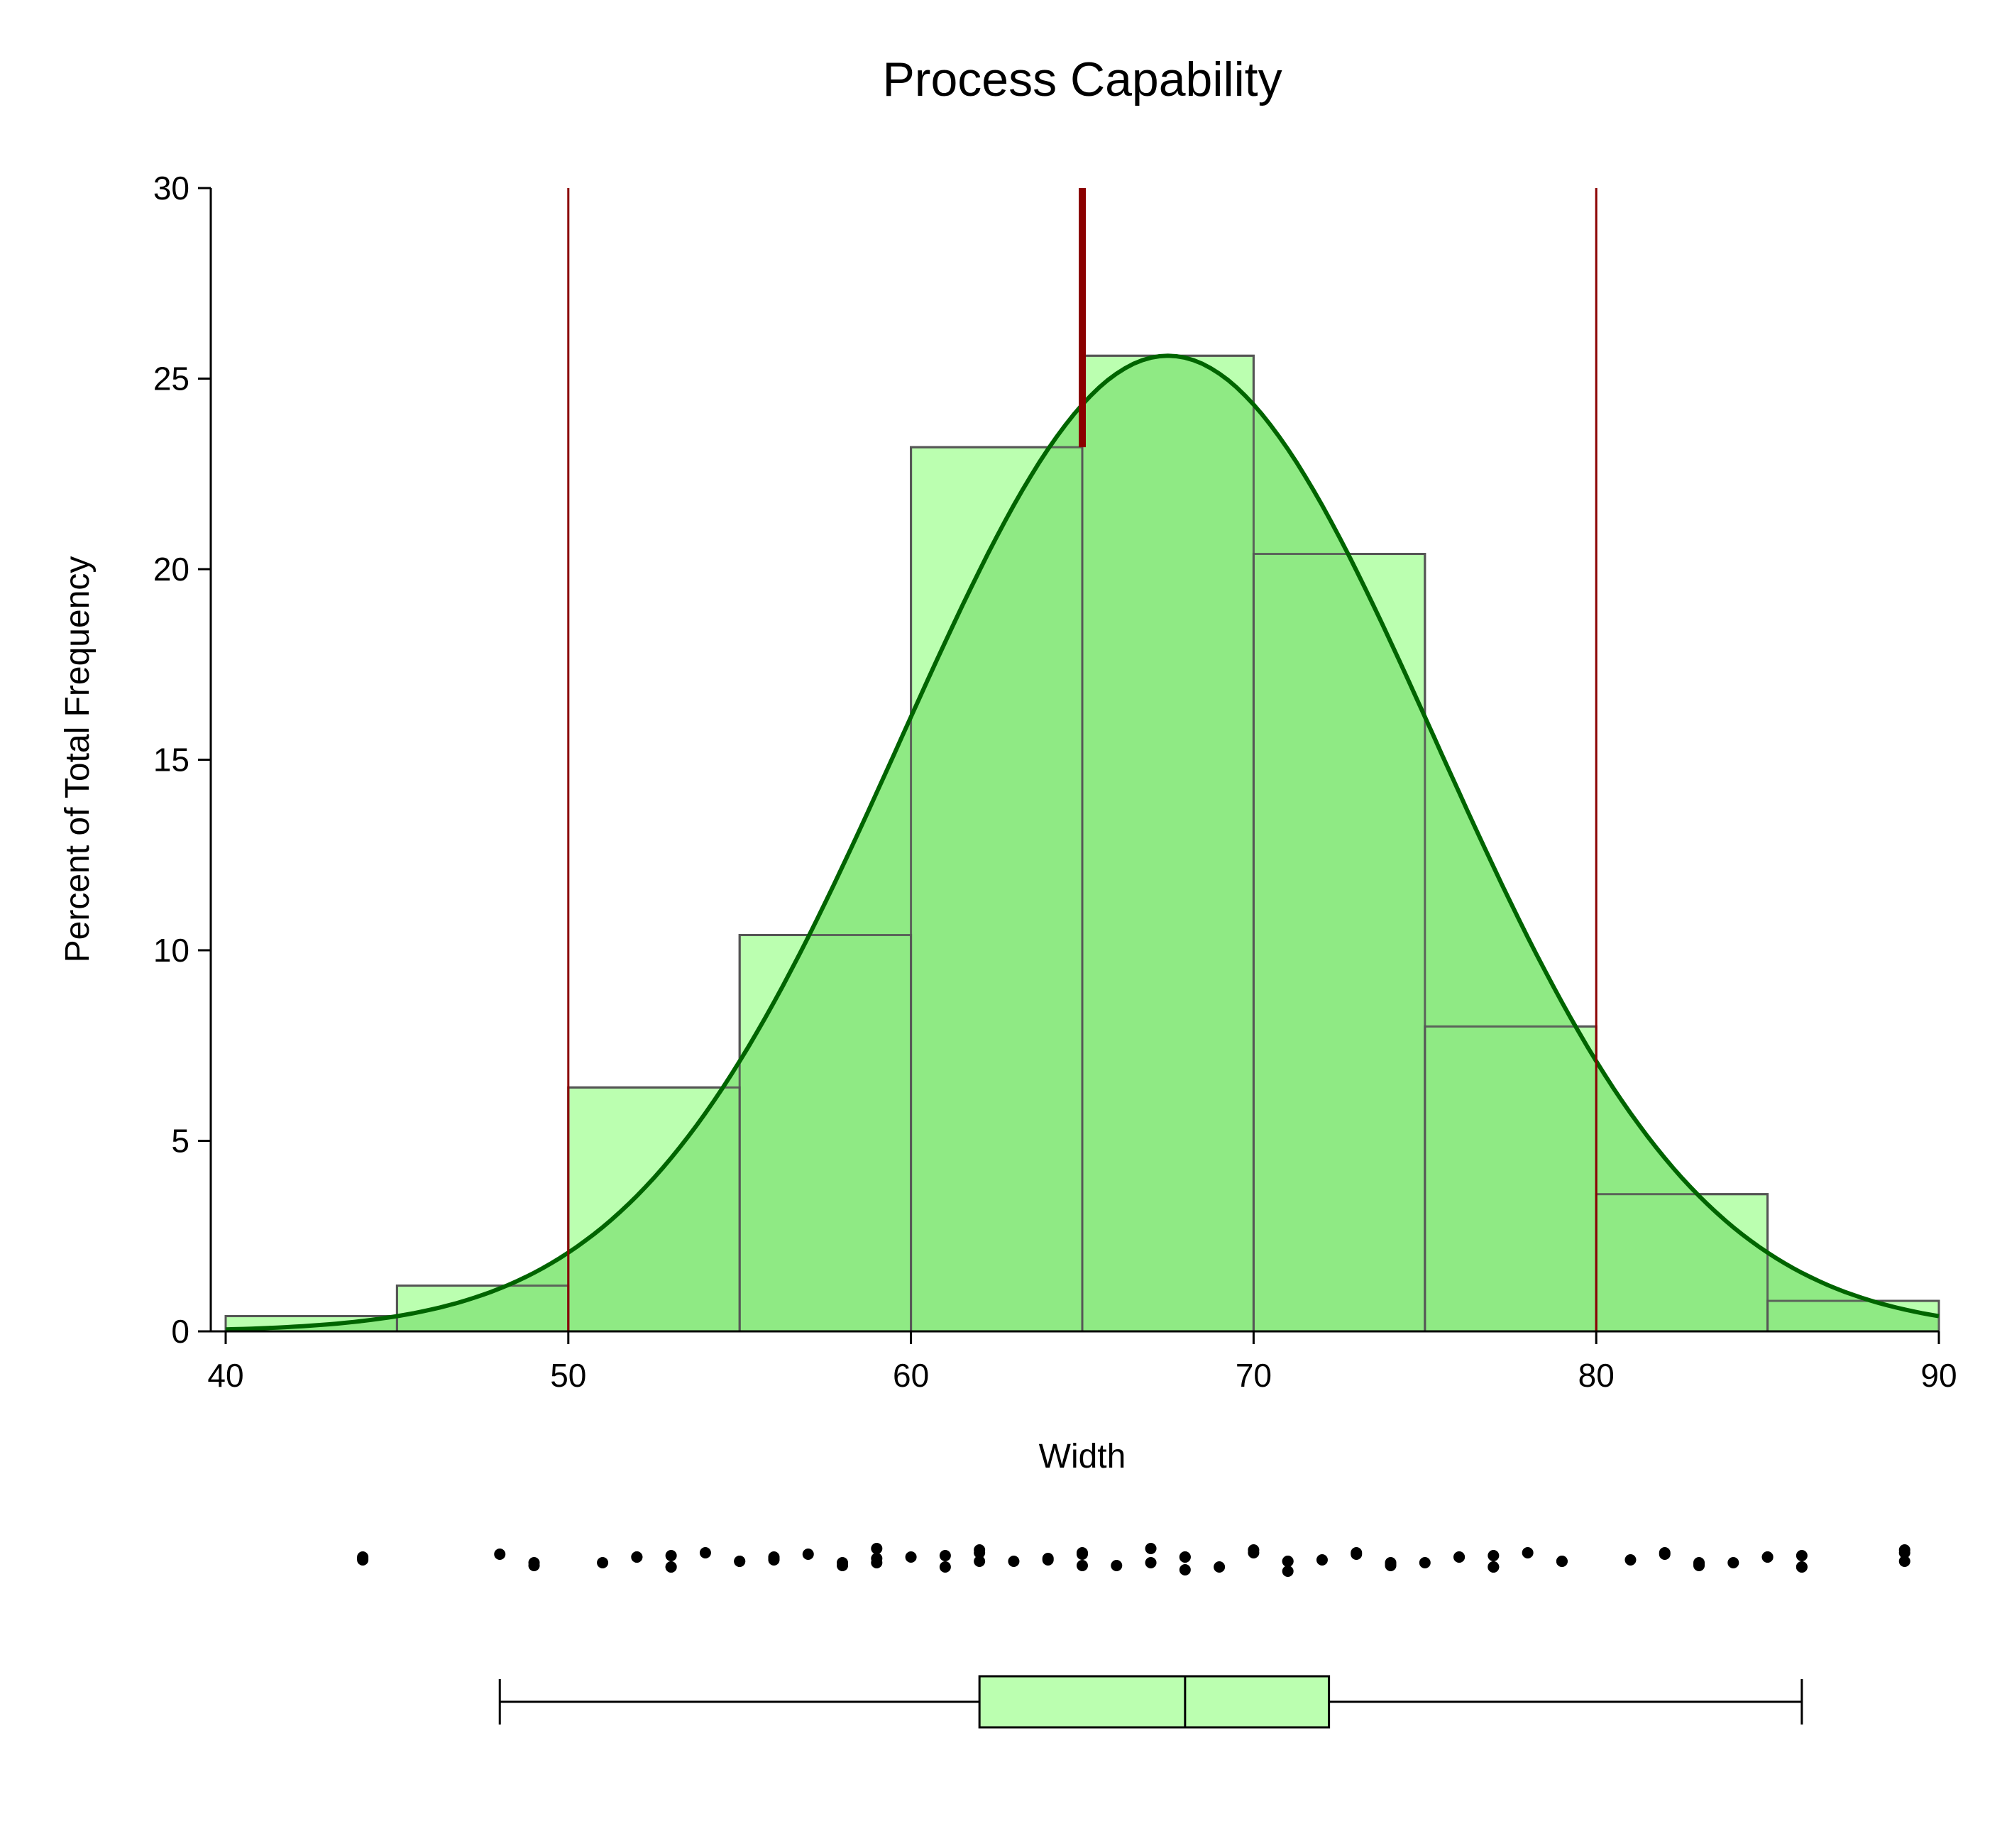 Image resolution: width=2007 pixels, height=1848 pixels. Describe the element at coordinates (171, 761) in the screenshot. I see `y-tick-label-3: 15` at that location.